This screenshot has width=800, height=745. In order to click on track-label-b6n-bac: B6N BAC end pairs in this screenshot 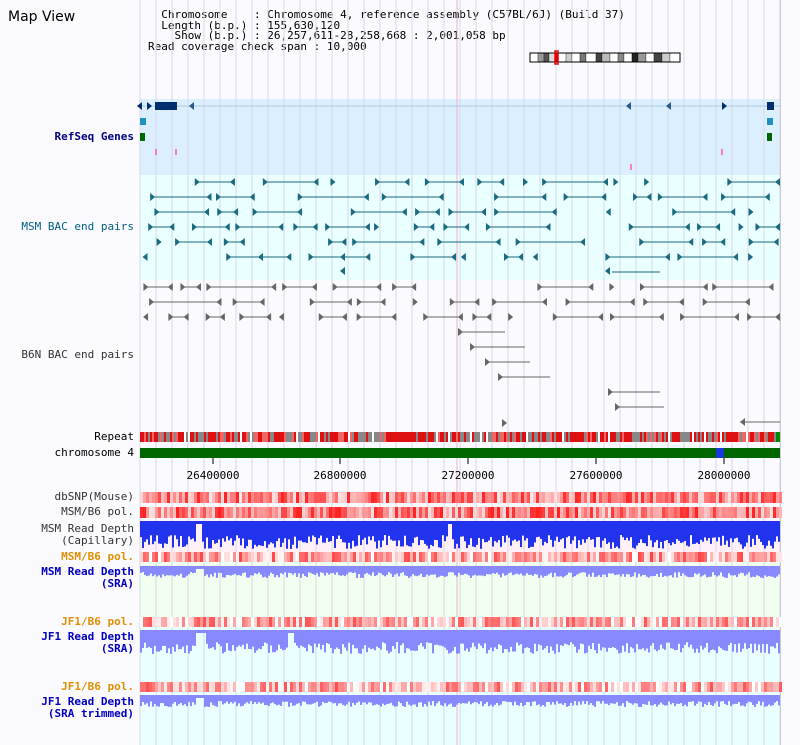, I will do `click(77, 354)`.